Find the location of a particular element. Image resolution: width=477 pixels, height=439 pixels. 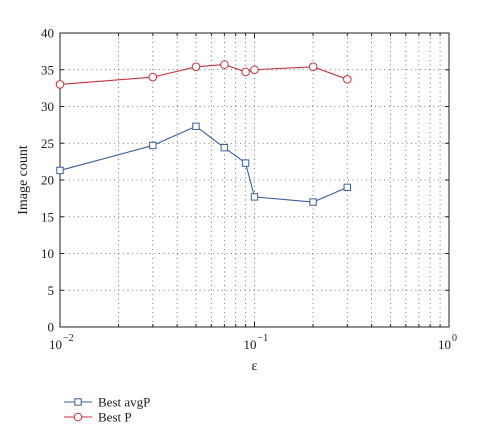

x-tick-label-exponent: −1 is located at coordinates (263, 338).